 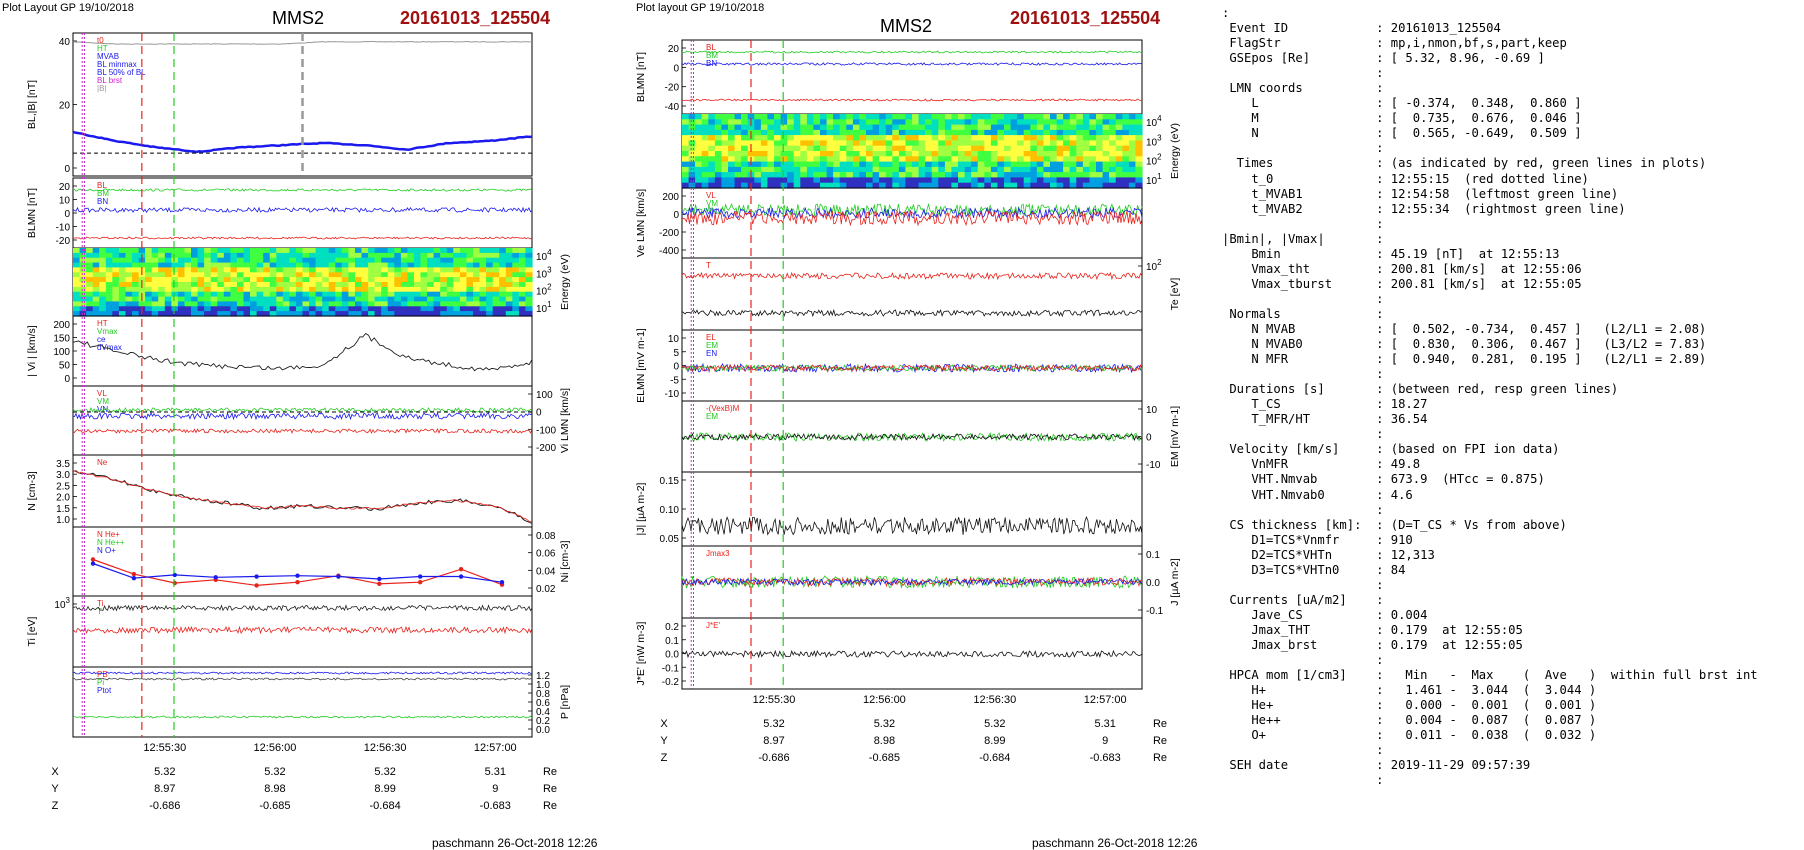 What do you see at coordinates (100, 682) in the screenshot?
I see `legend-entry: Pi` at bounding box center [100, 682].